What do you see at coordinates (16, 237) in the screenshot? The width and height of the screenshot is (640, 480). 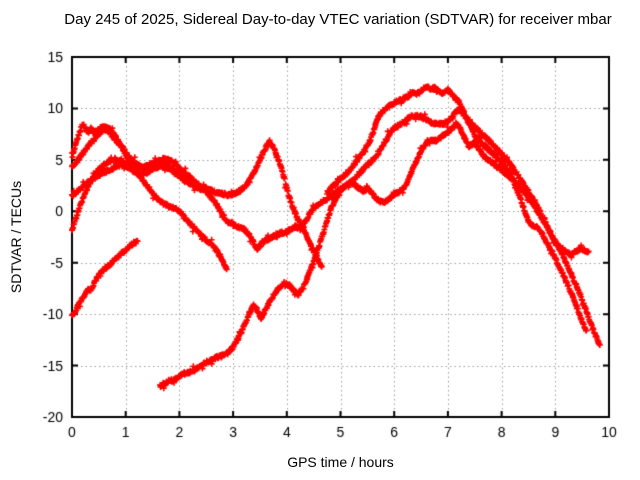 I see `y-axis-label: SDTVAR / TECUs` at bounding box center [16, 237].